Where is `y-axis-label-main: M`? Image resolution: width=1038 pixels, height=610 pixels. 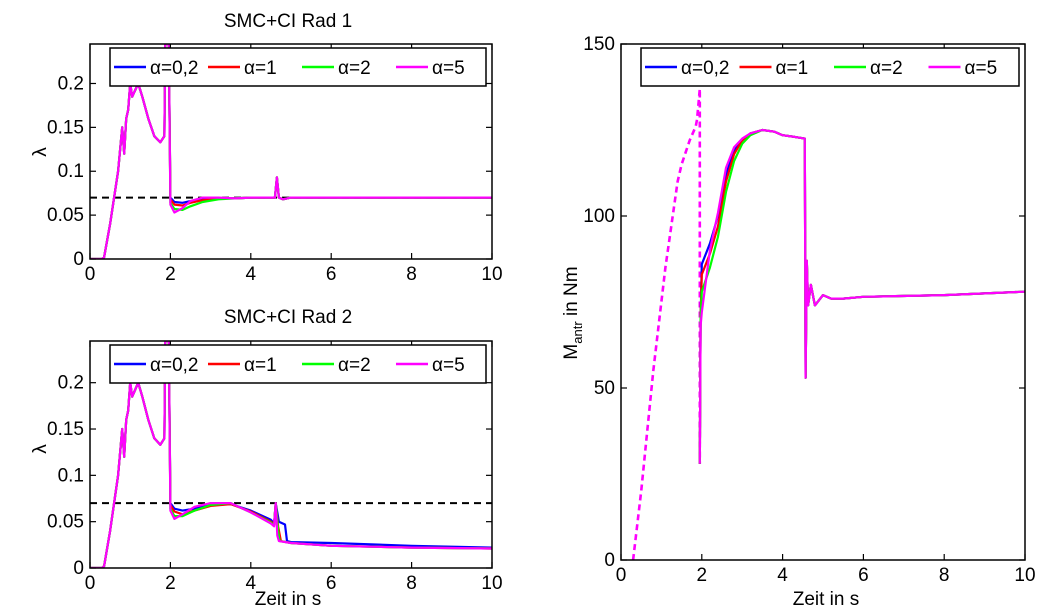
y-axis-label-main: M is located at coordinates (571, 352).